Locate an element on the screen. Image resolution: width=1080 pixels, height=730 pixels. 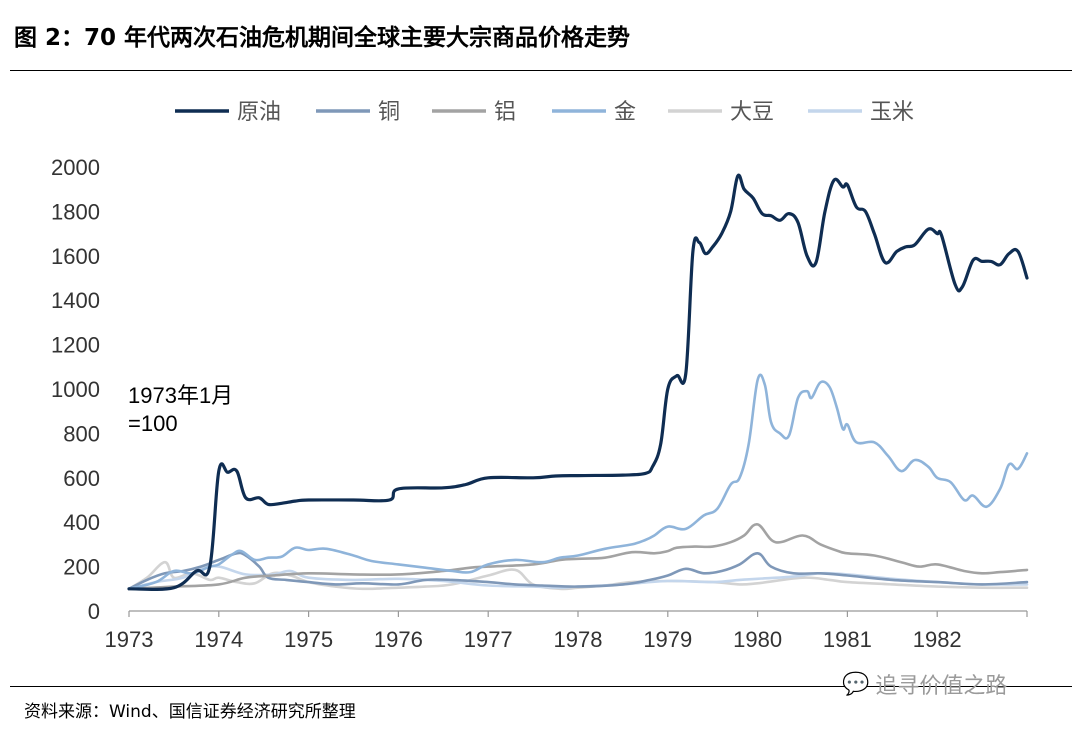
y-tick-label: 200 is located at coordinates (81, 567).